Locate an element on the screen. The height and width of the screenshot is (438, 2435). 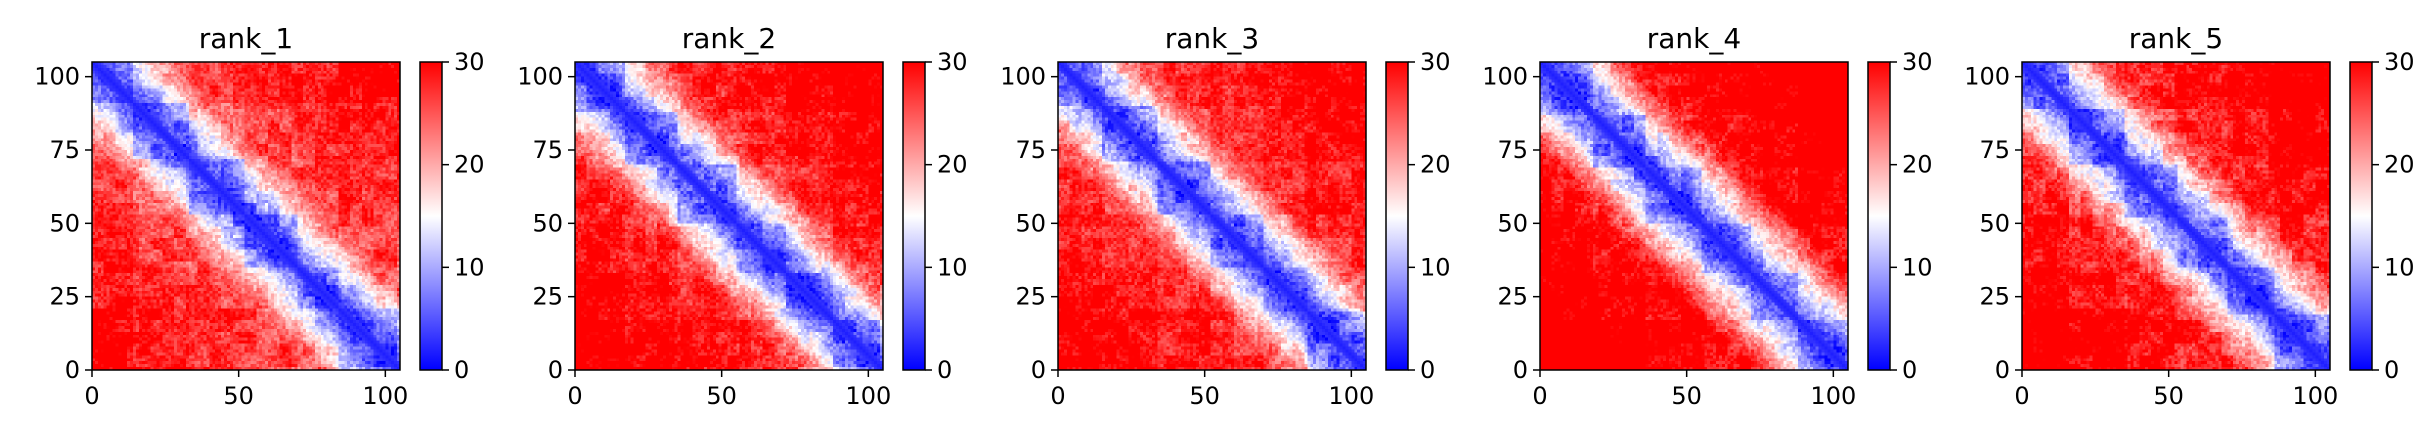
panel-title: rank_2 is located at coordinates (729, 38).